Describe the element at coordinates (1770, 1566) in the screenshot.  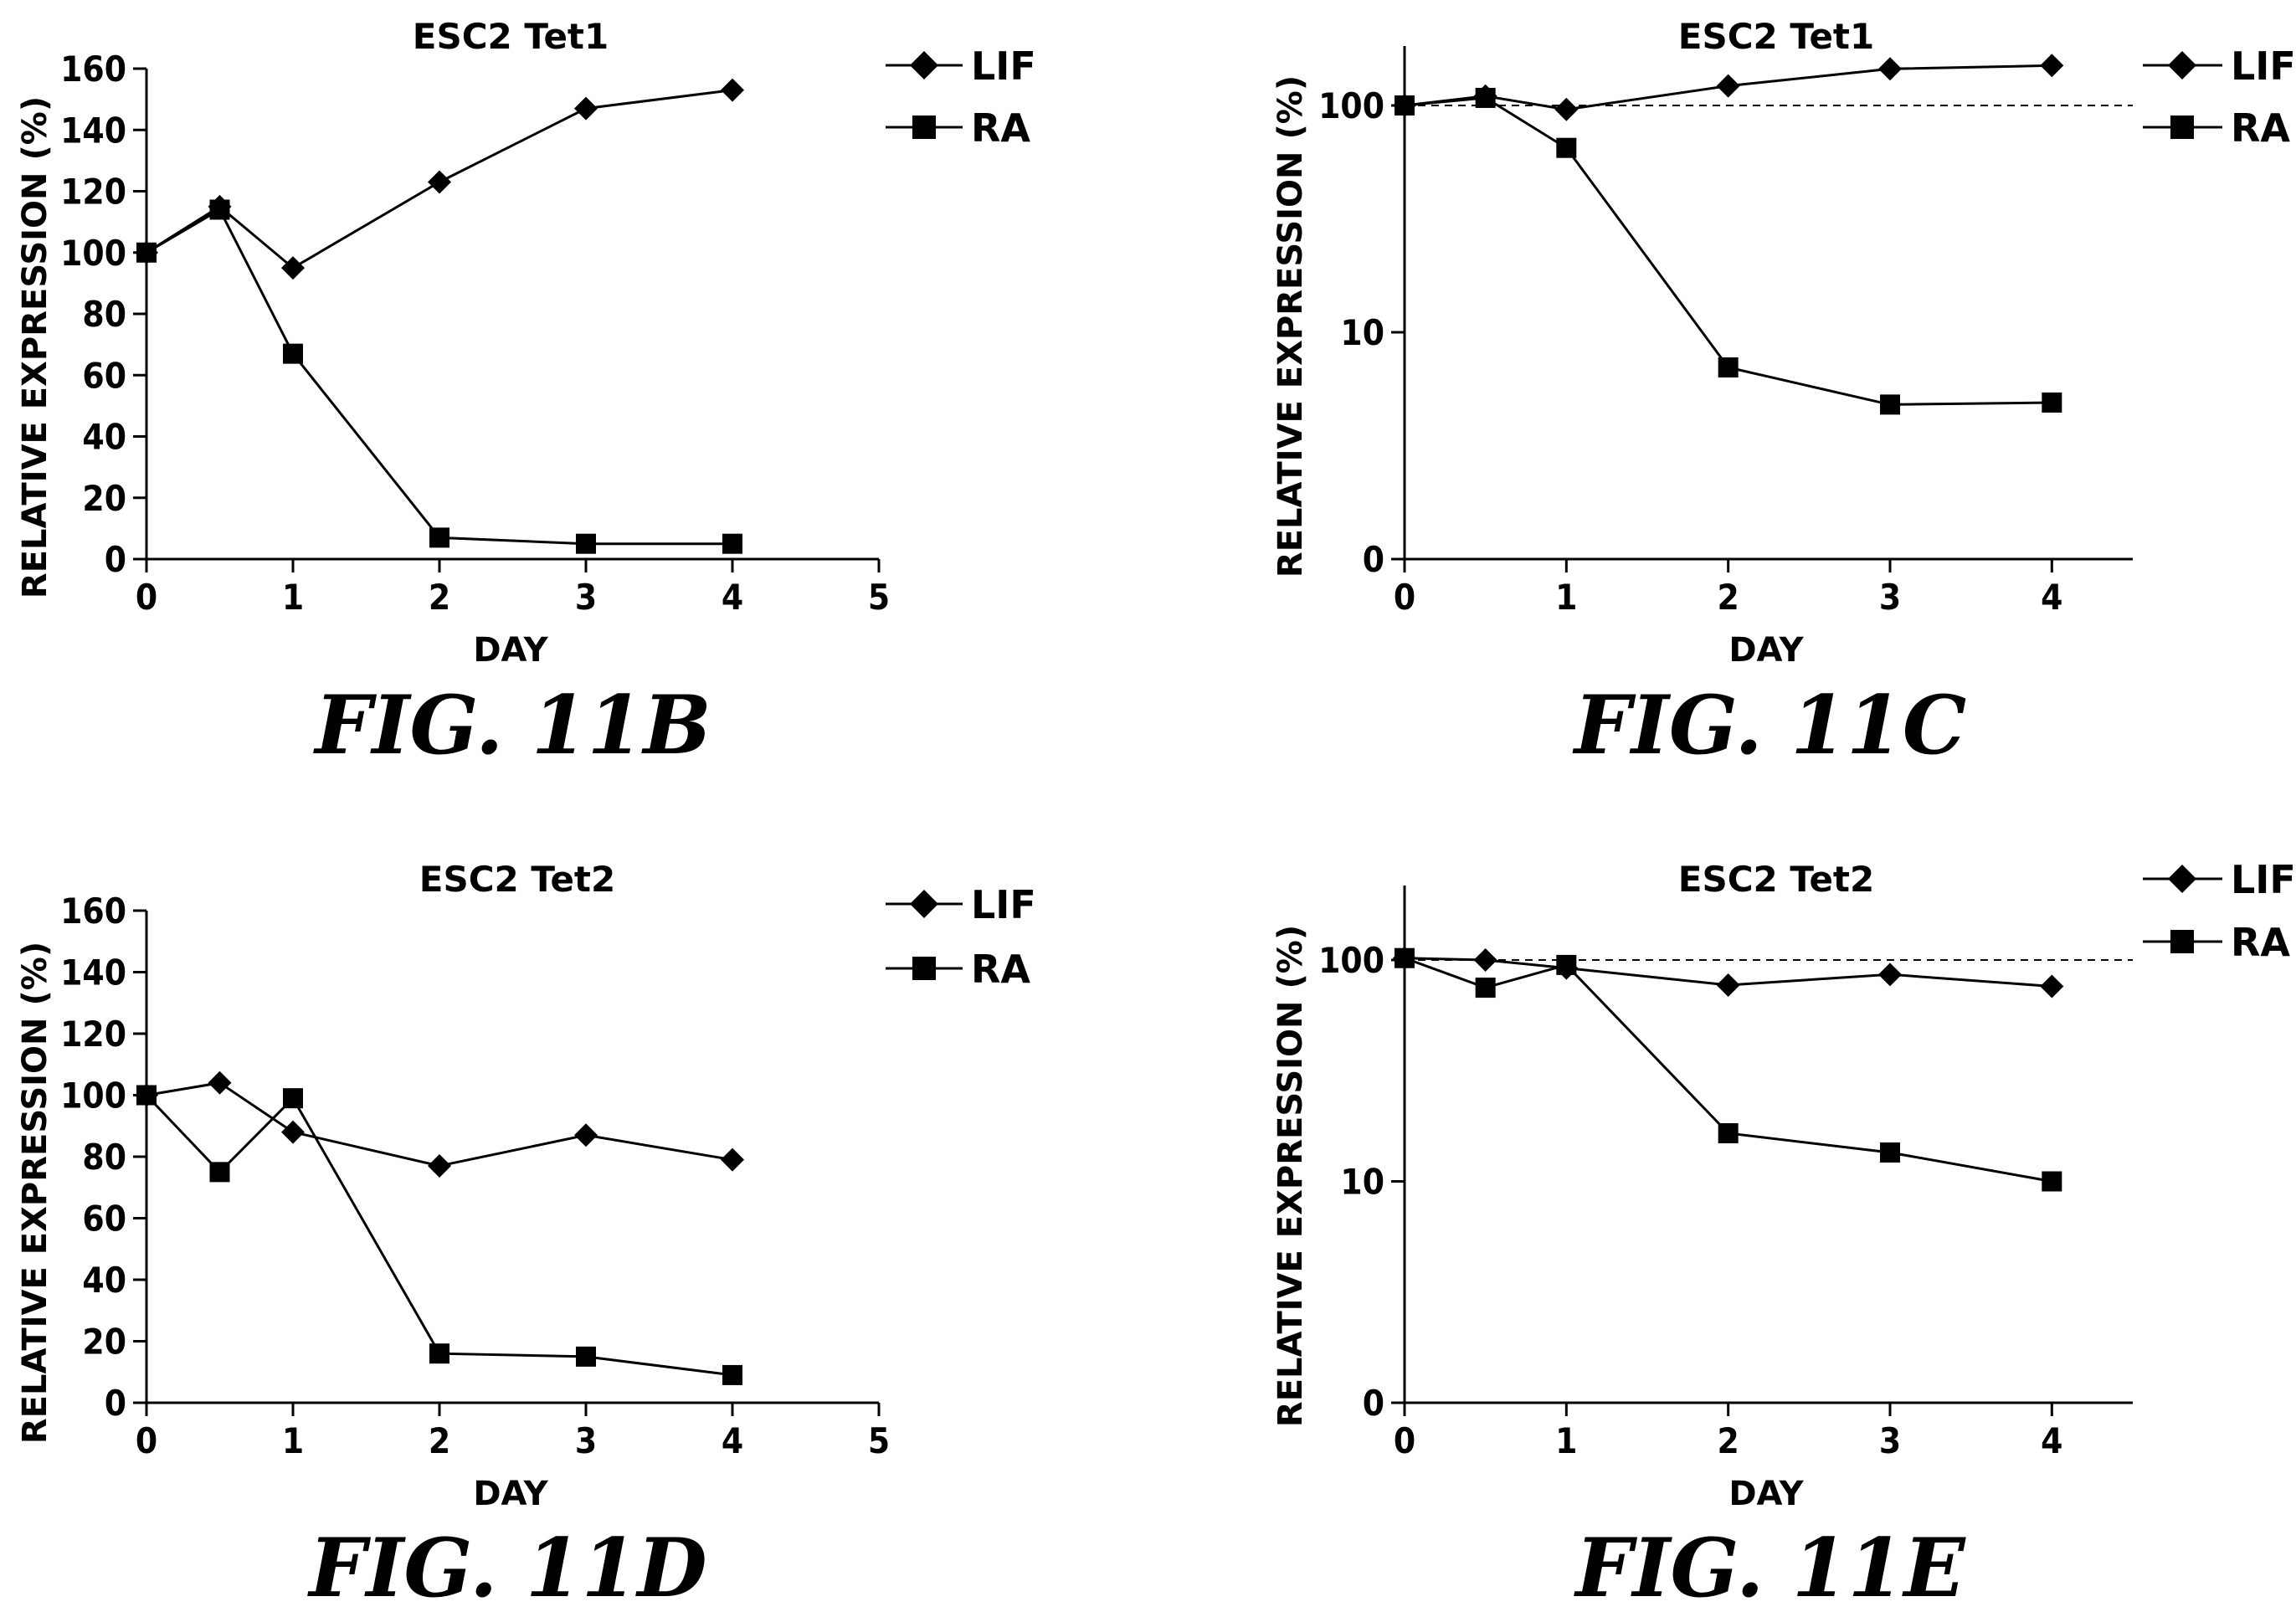
I see `figure-caption: FIG. 11E` at that location.